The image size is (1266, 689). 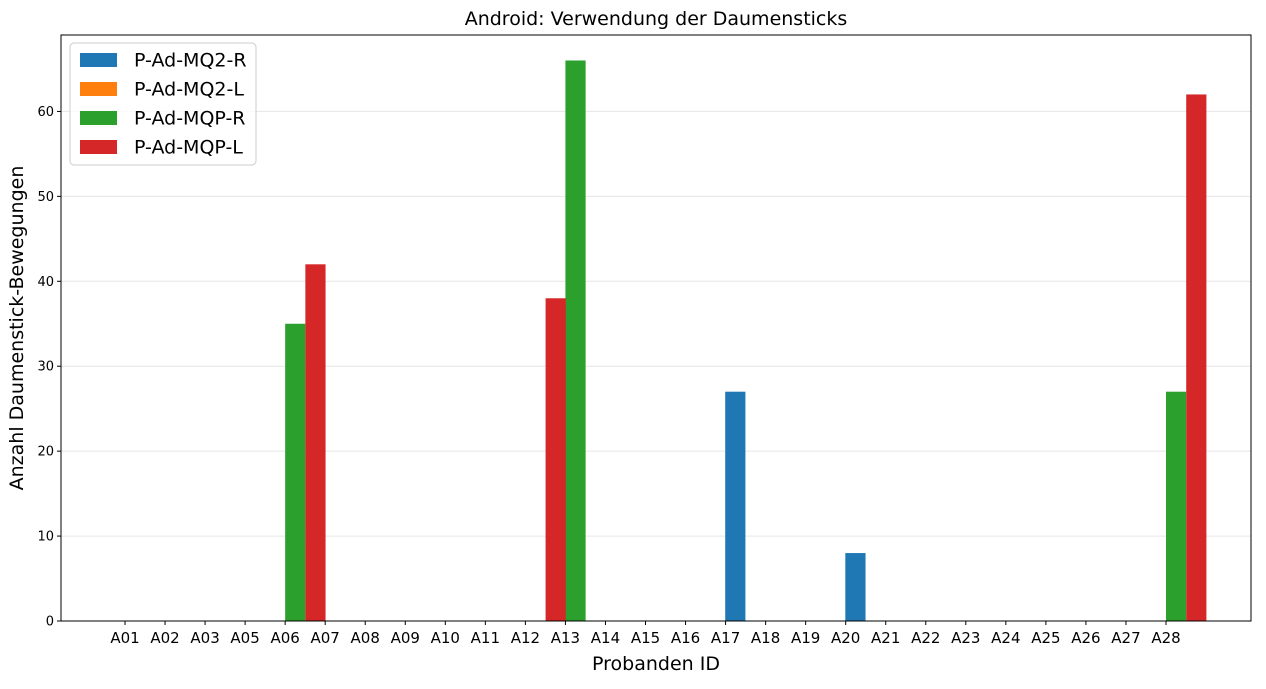 What do you see at coordinates (365, 638) in the screenshot?
I see `x-tick-label: A08` at bounding box center [365, 638].